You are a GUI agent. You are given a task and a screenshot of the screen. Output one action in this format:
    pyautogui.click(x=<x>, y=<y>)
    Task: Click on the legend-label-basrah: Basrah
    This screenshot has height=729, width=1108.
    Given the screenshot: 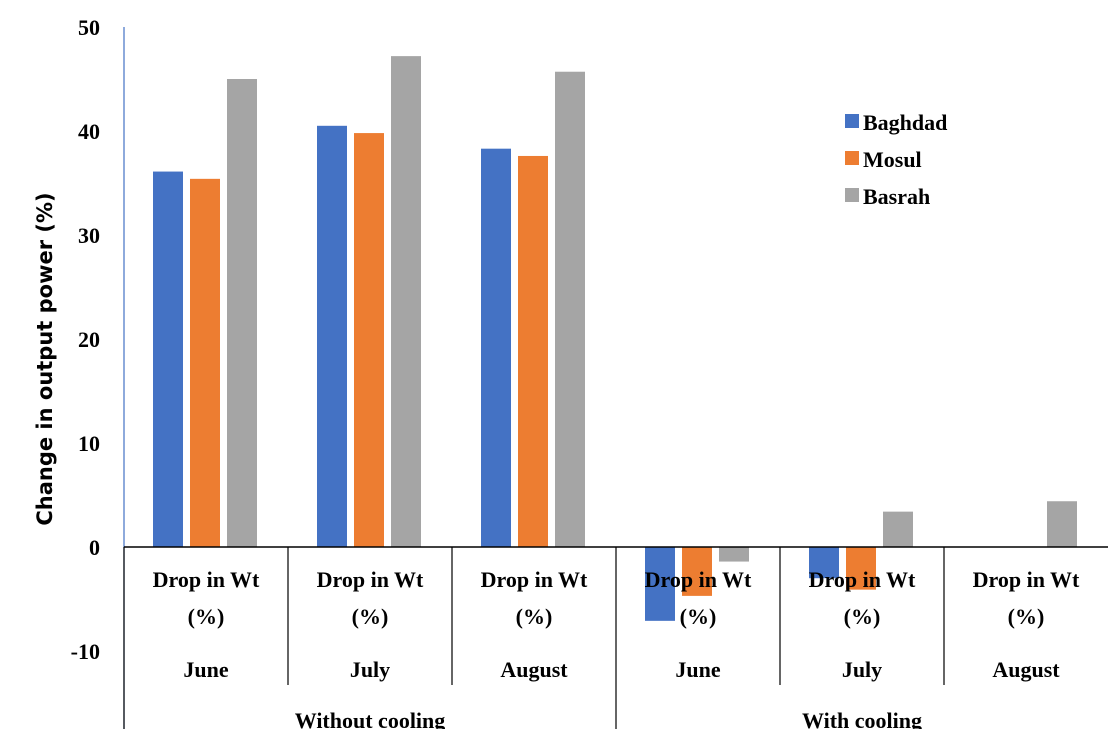 What is the action you would take?
    pyautogui.click(x=896, y=196)
    